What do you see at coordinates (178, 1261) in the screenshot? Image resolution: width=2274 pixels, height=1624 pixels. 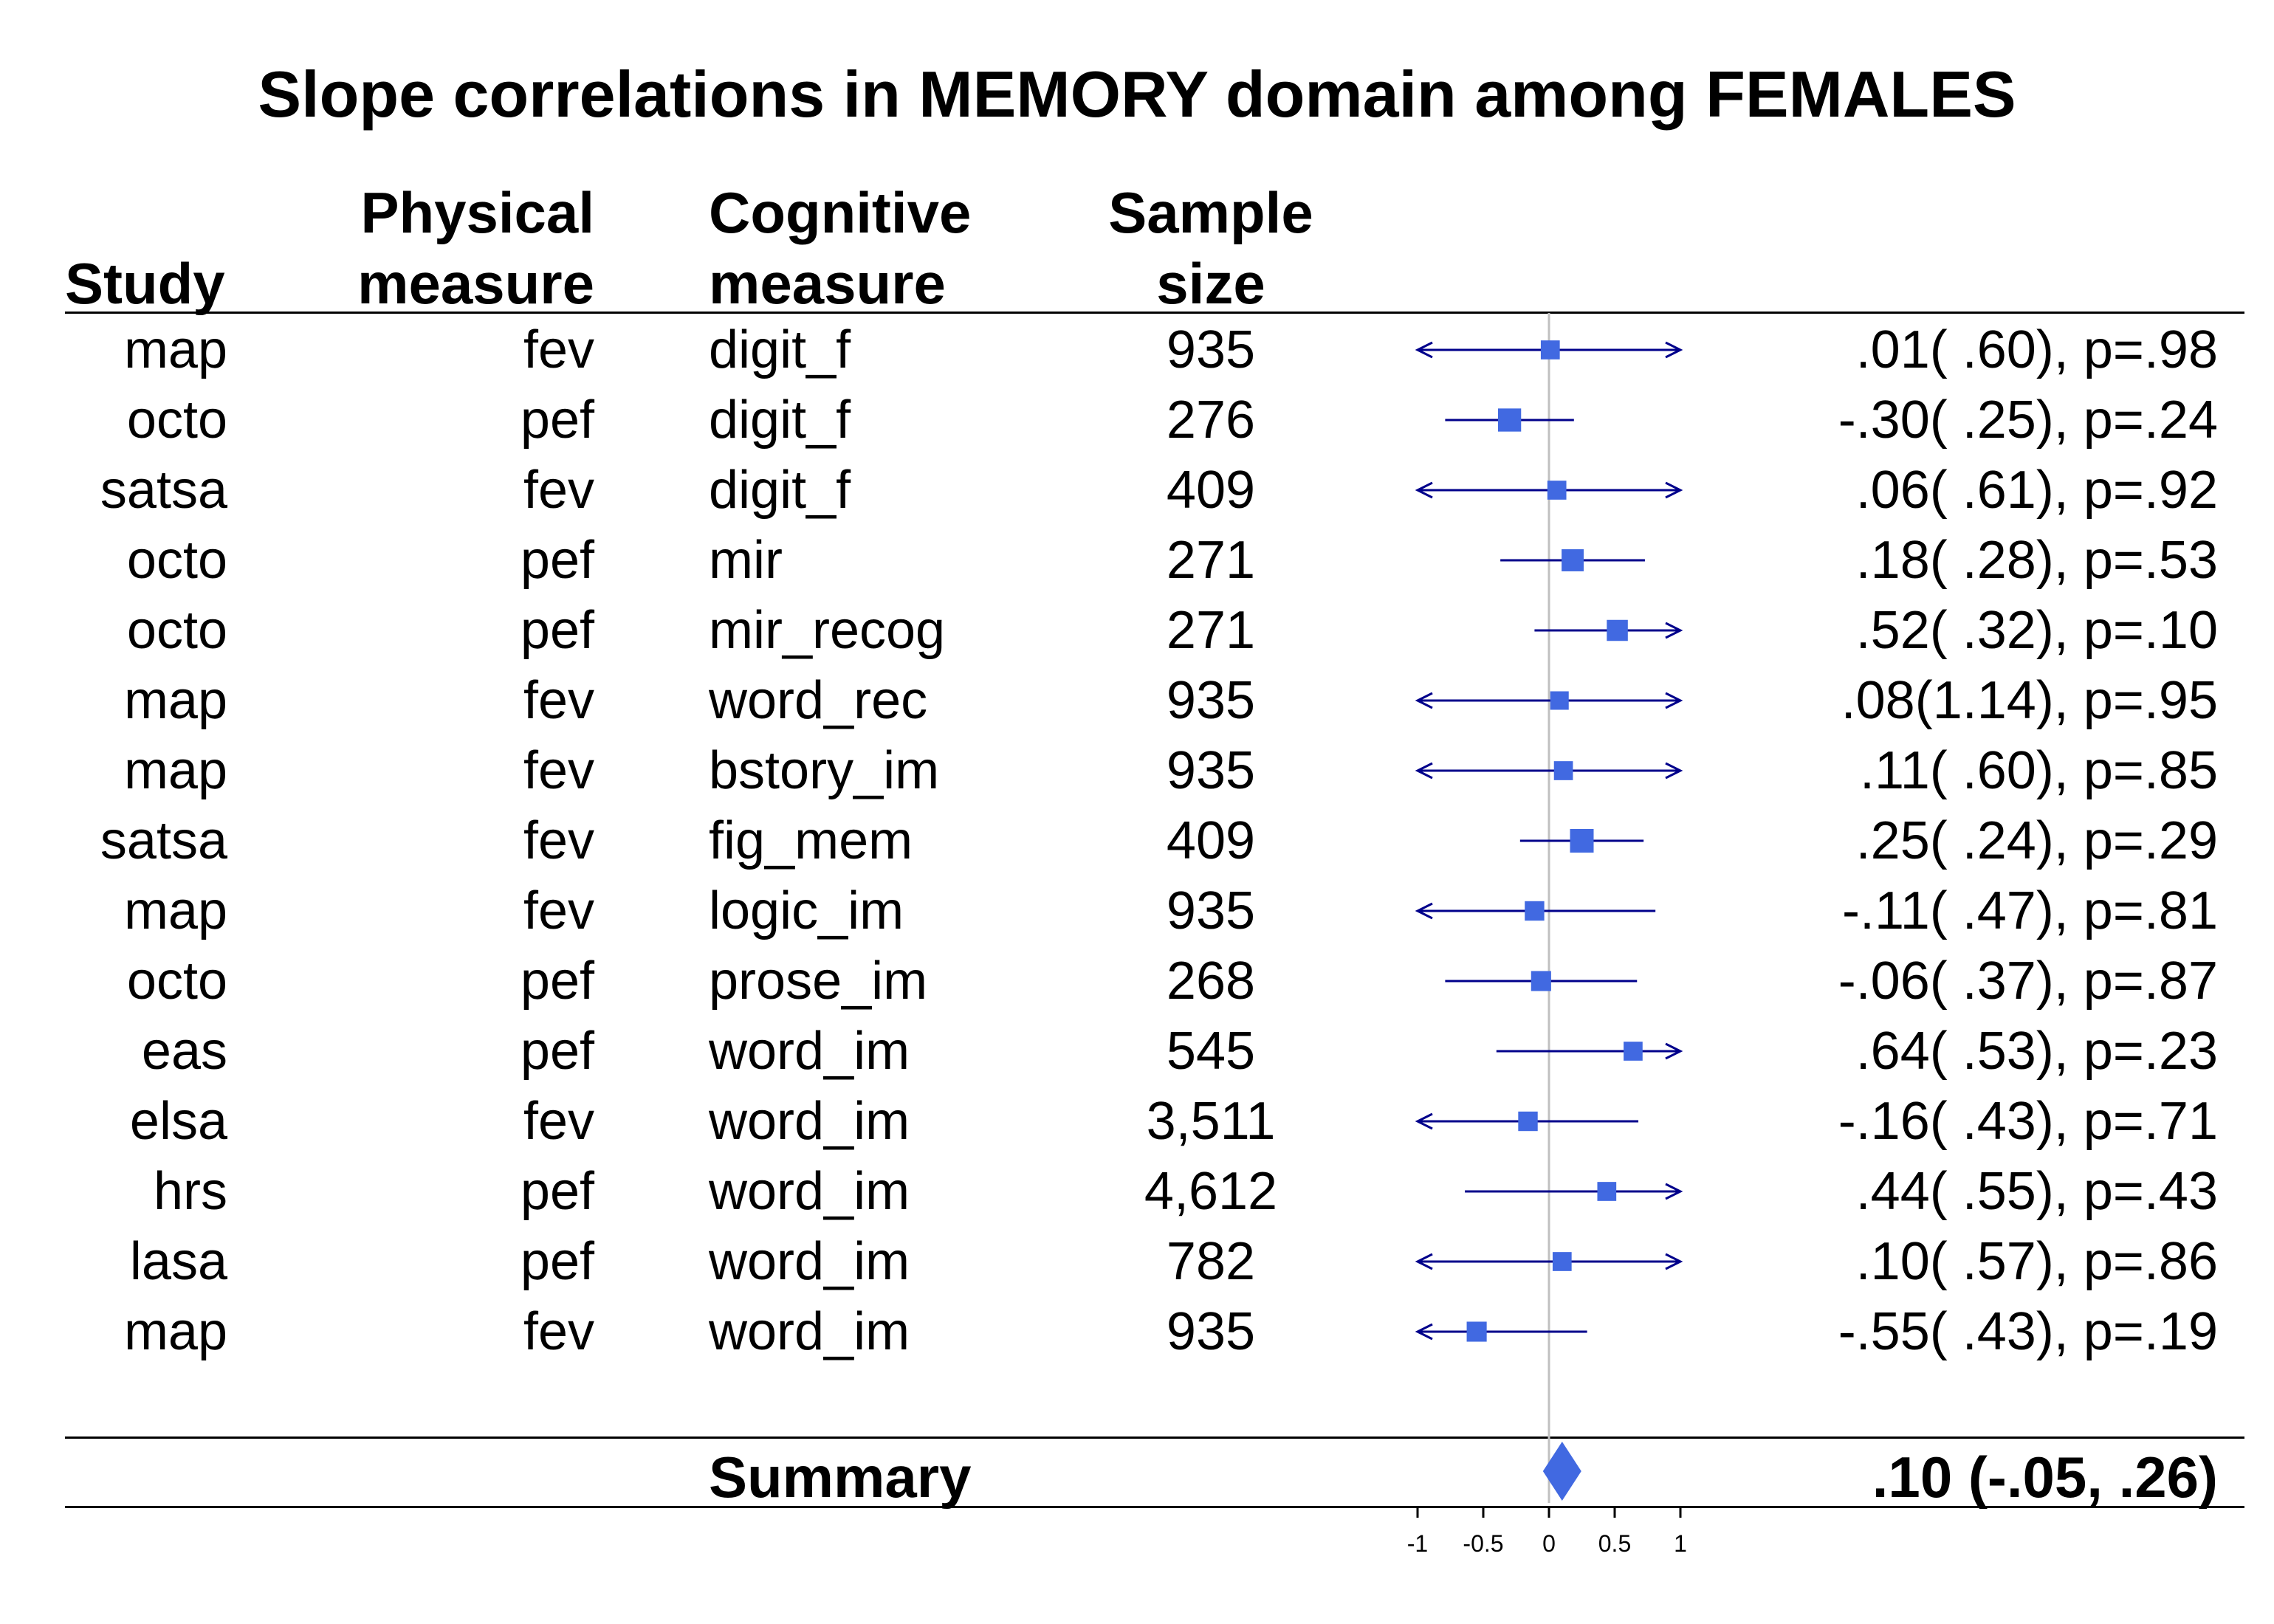 I see `study-name: lasa` at bounding box center [178, 1261].